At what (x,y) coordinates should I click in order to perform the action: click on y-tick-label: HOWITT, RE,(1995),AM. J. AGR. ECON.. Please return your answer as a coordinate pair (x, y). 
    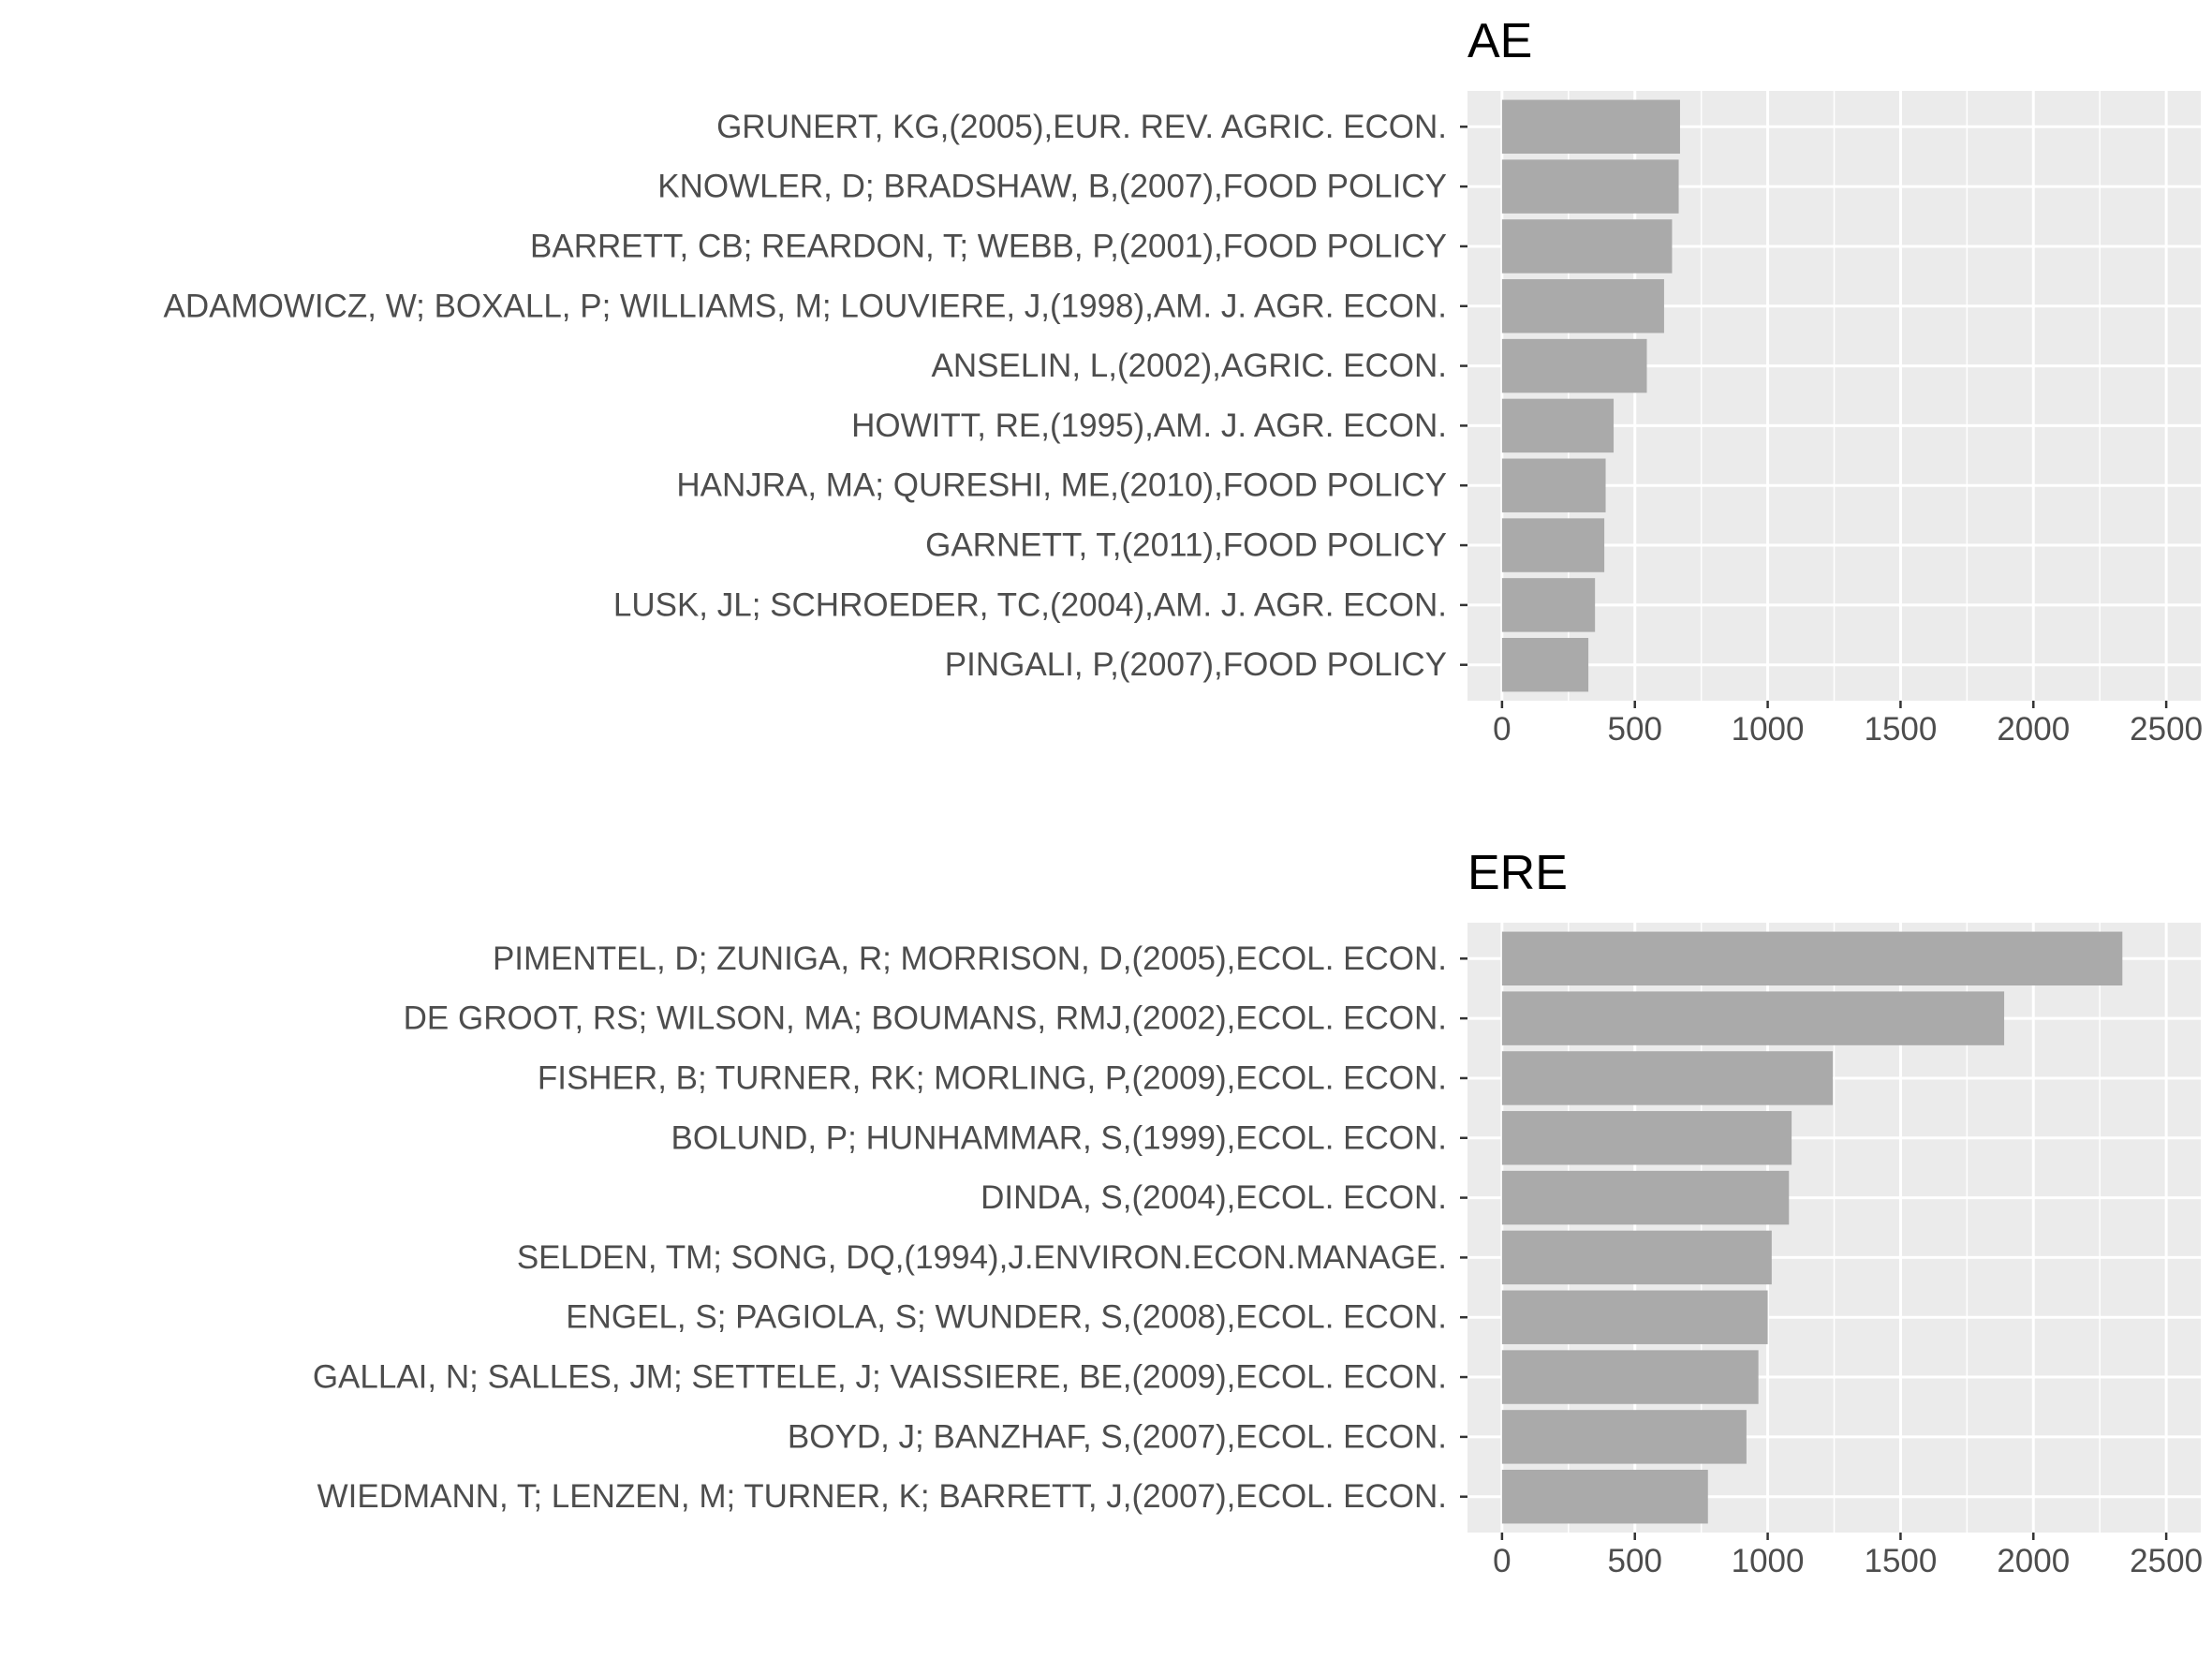
    Looking at the image, I should click on (1149, 425).